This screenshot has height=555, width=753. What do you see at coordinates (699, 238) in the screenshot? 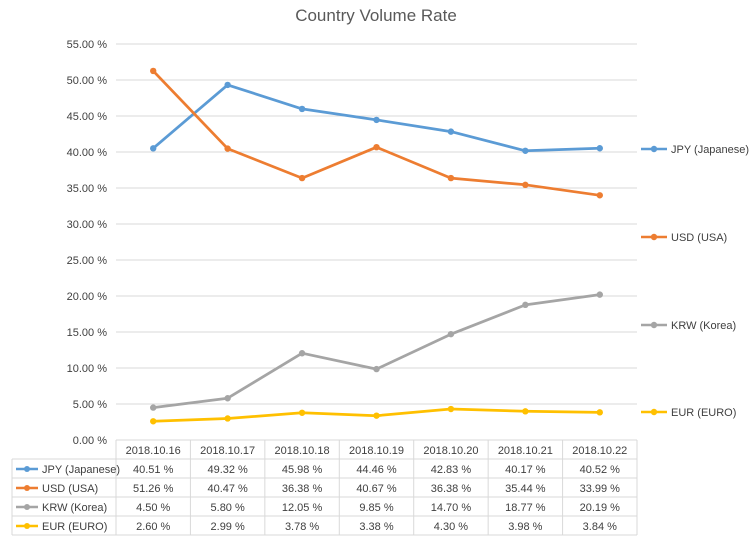
I see `legend-label: USD (USA)` at bounding box center [699, 238].